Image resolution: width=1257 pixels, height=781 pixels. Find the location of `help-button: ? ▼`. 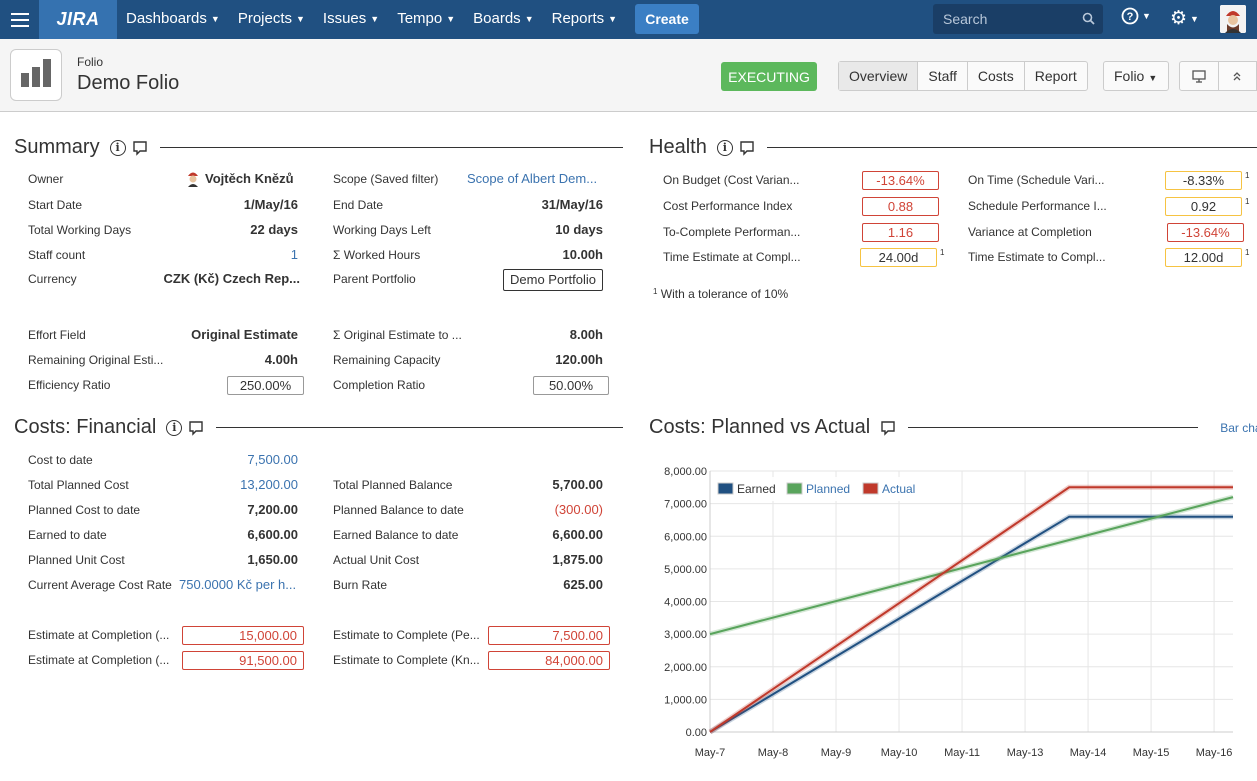

help-button: ? ▼ is located at coordinates (1136, 16).